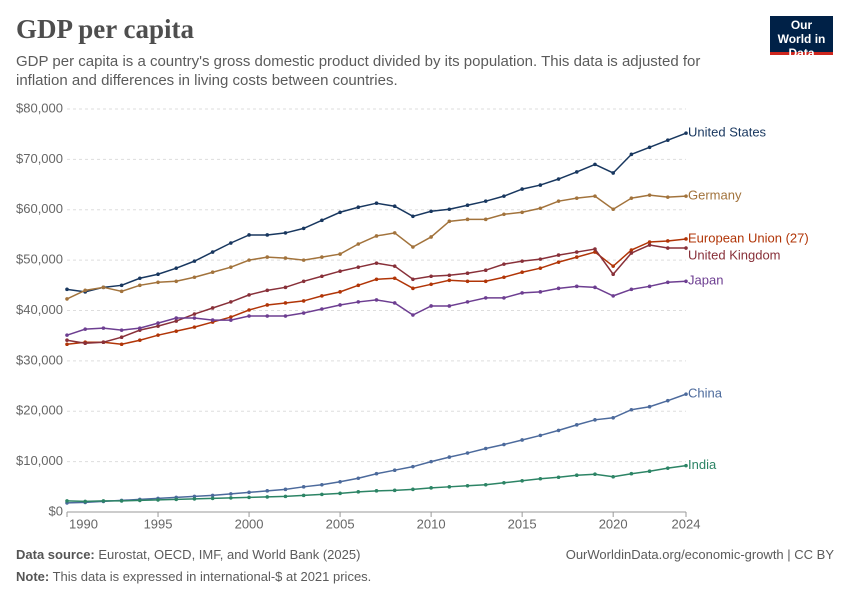 The height and width of the screenshot is (600, 850). Describe the element at coordinates (340, 523) in the screenshot. I see `x-tick-label: 2005` at that location.